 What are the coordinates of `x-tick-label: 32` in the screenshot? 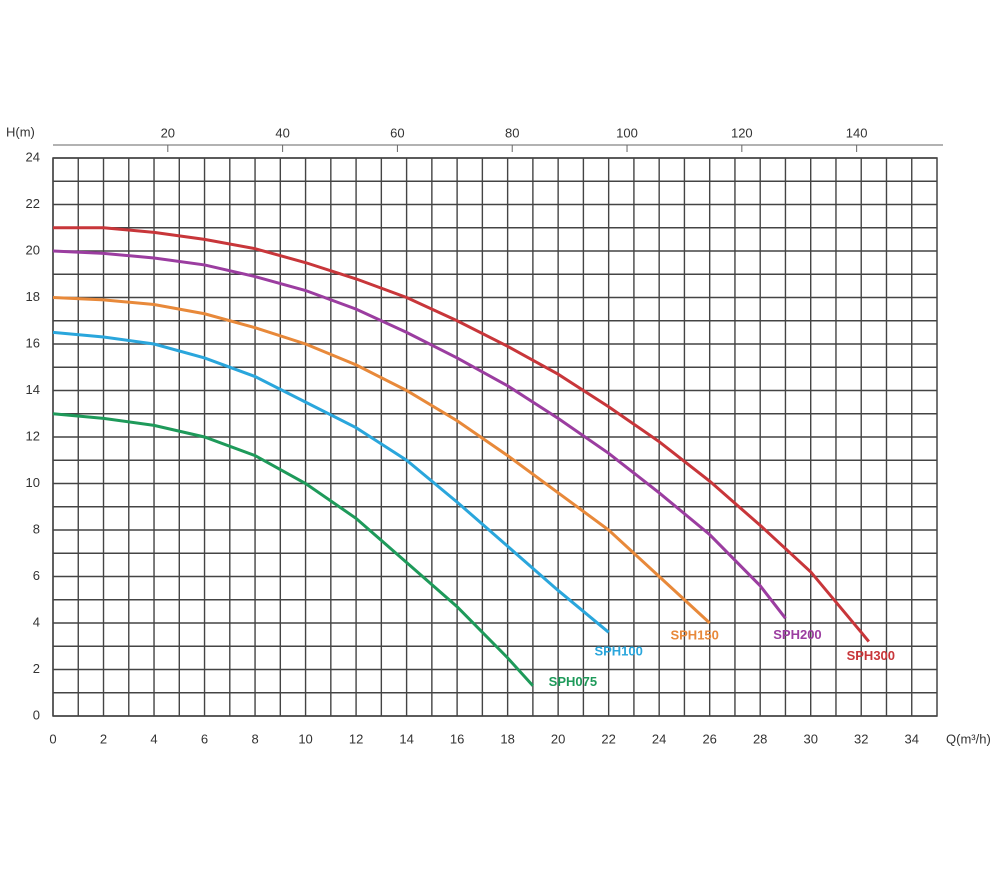 It's located at (861, 738).